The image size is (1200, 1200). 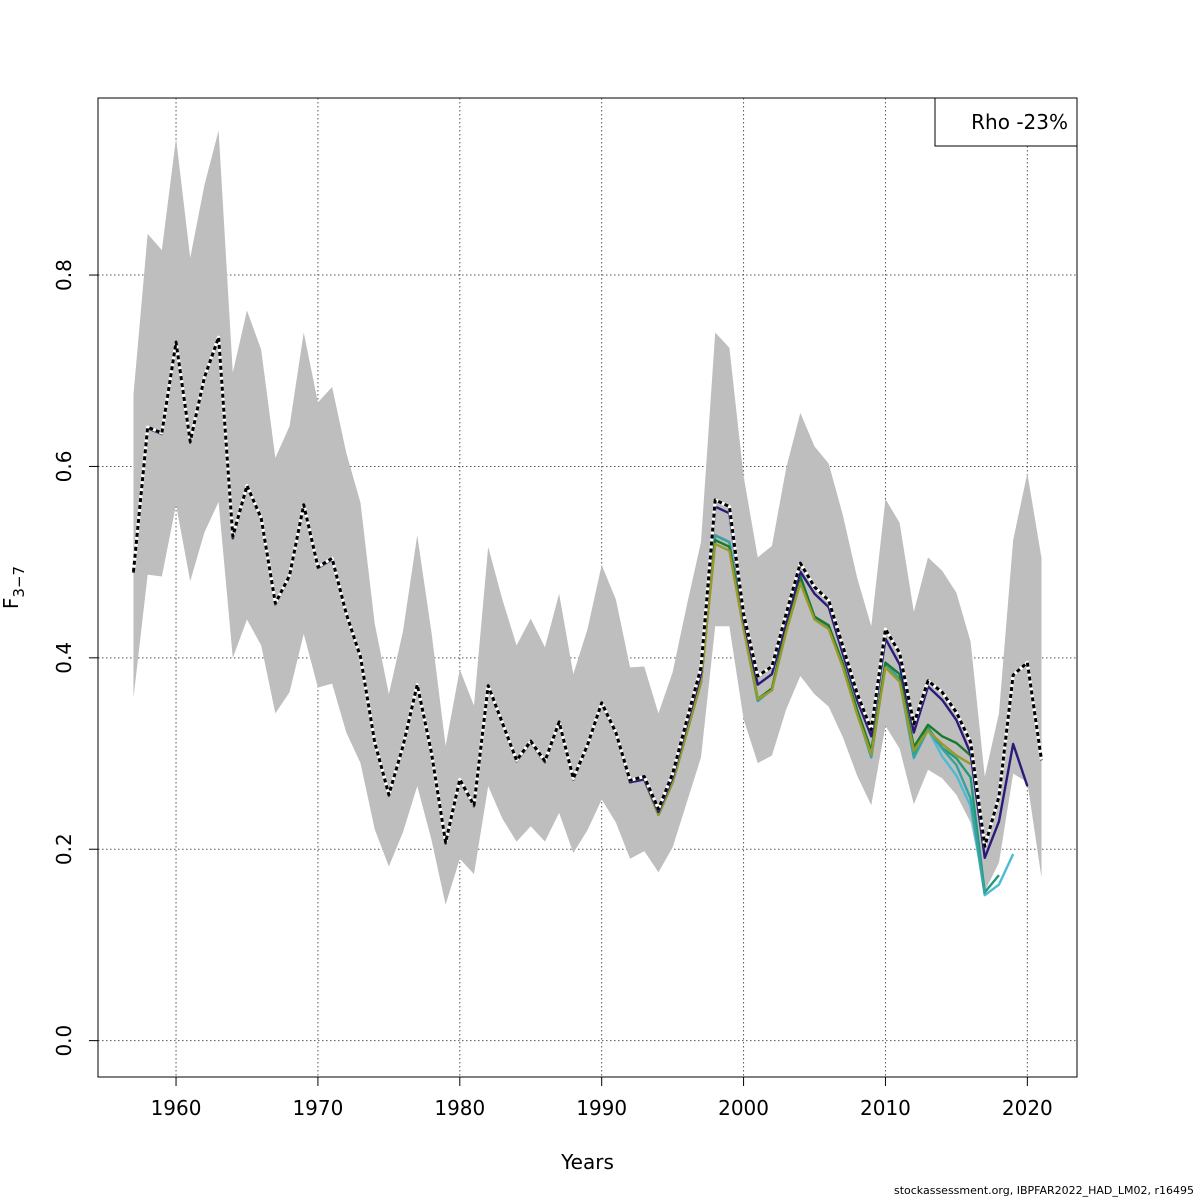 I want to click on x-tick-label-2000: 2000, so click(x=743, y=1108).